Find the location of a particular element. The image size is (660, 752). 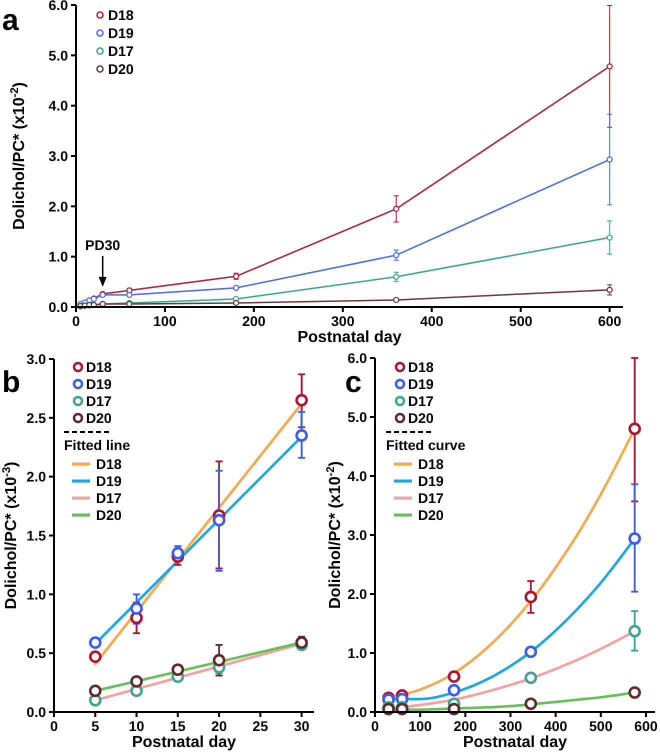

x-tick-label: 10 is located at coordinates (136, 726).